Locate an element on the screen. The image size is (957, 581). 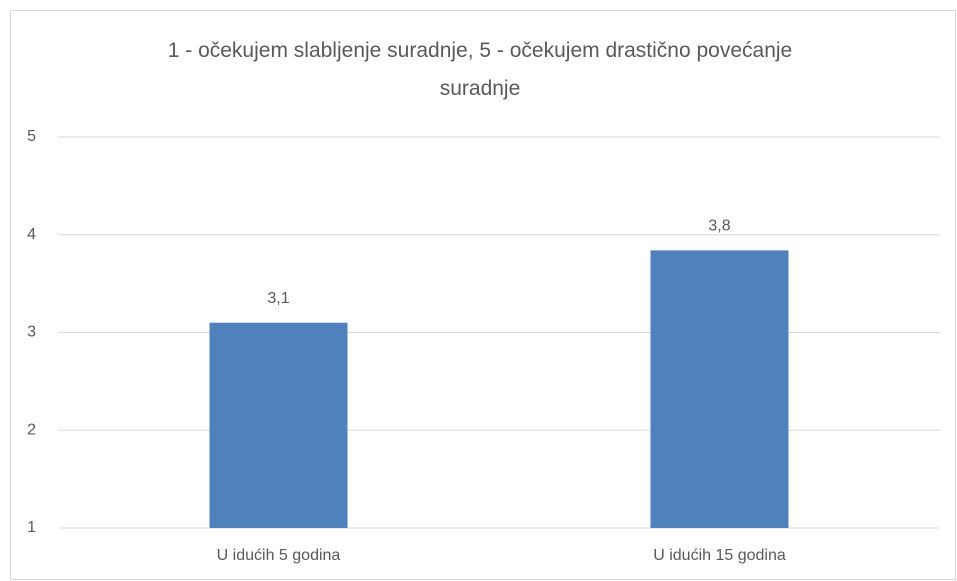
x-tick-label: U idućih 15 godina is located at coordinates (719, 555).